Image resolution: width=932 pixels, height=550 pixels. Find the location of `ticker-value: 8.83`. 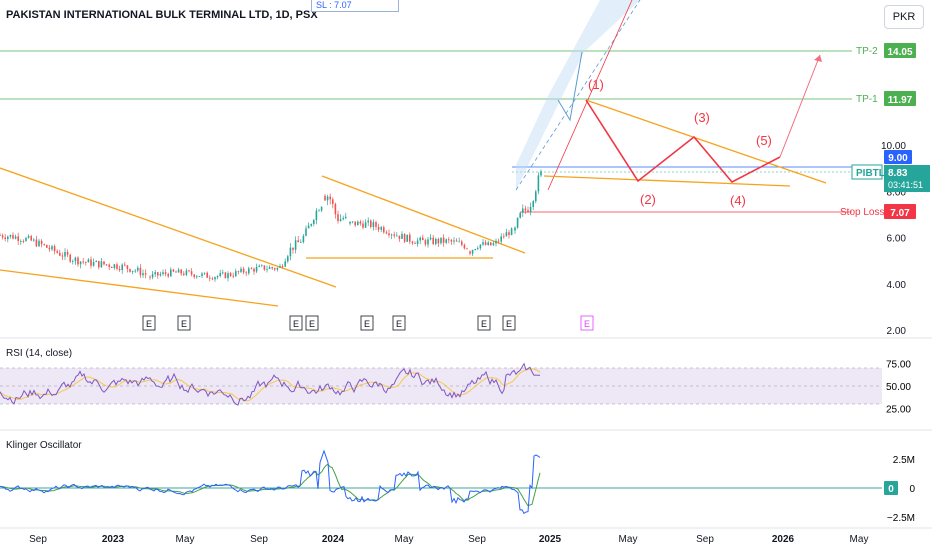

ticker-value: 8.83 is located at coordinates (898, 173).